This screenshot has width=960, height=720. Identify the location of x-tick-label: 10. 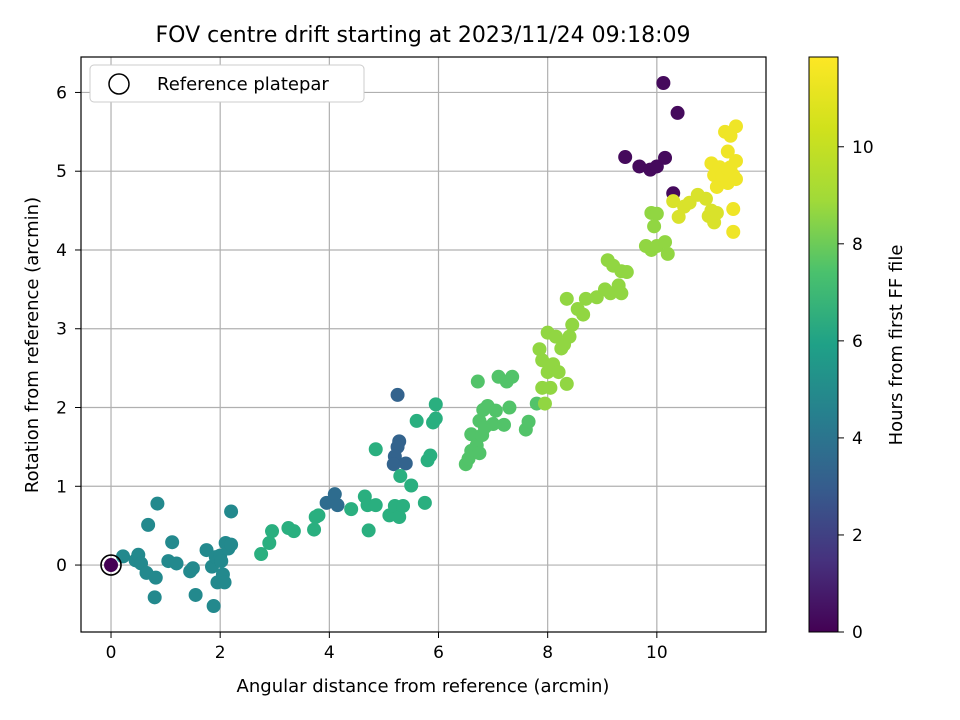
(657, 653).